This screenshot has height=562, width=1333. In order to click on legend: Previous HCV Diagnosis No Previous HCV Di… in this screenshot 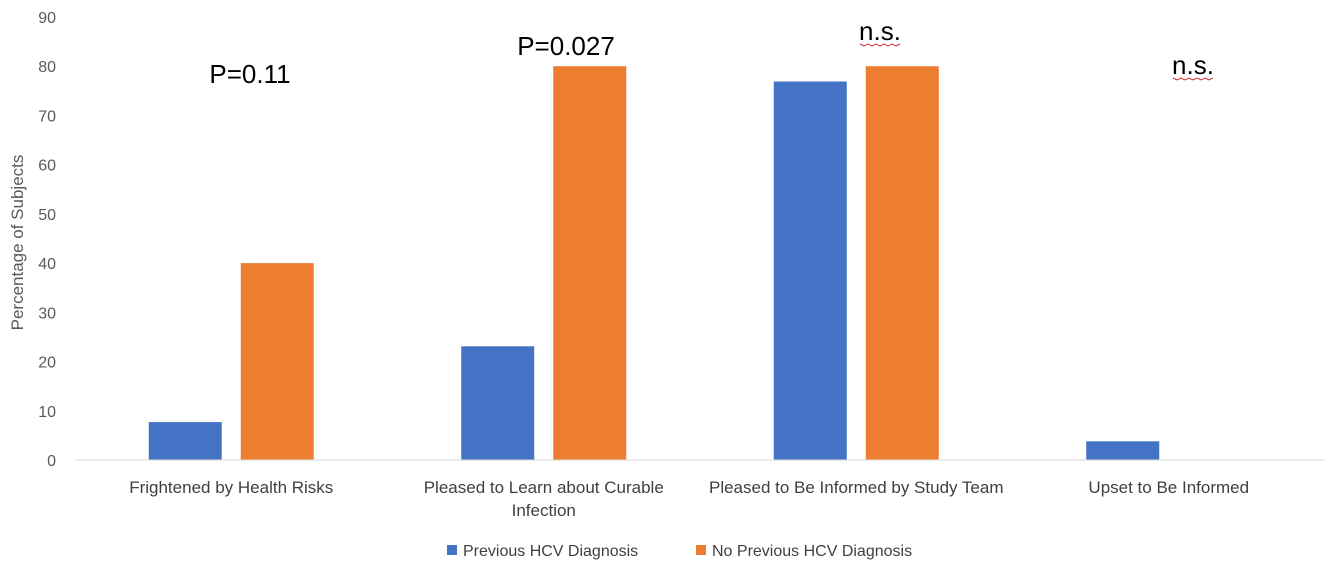, I will do `click(679, 551)`.